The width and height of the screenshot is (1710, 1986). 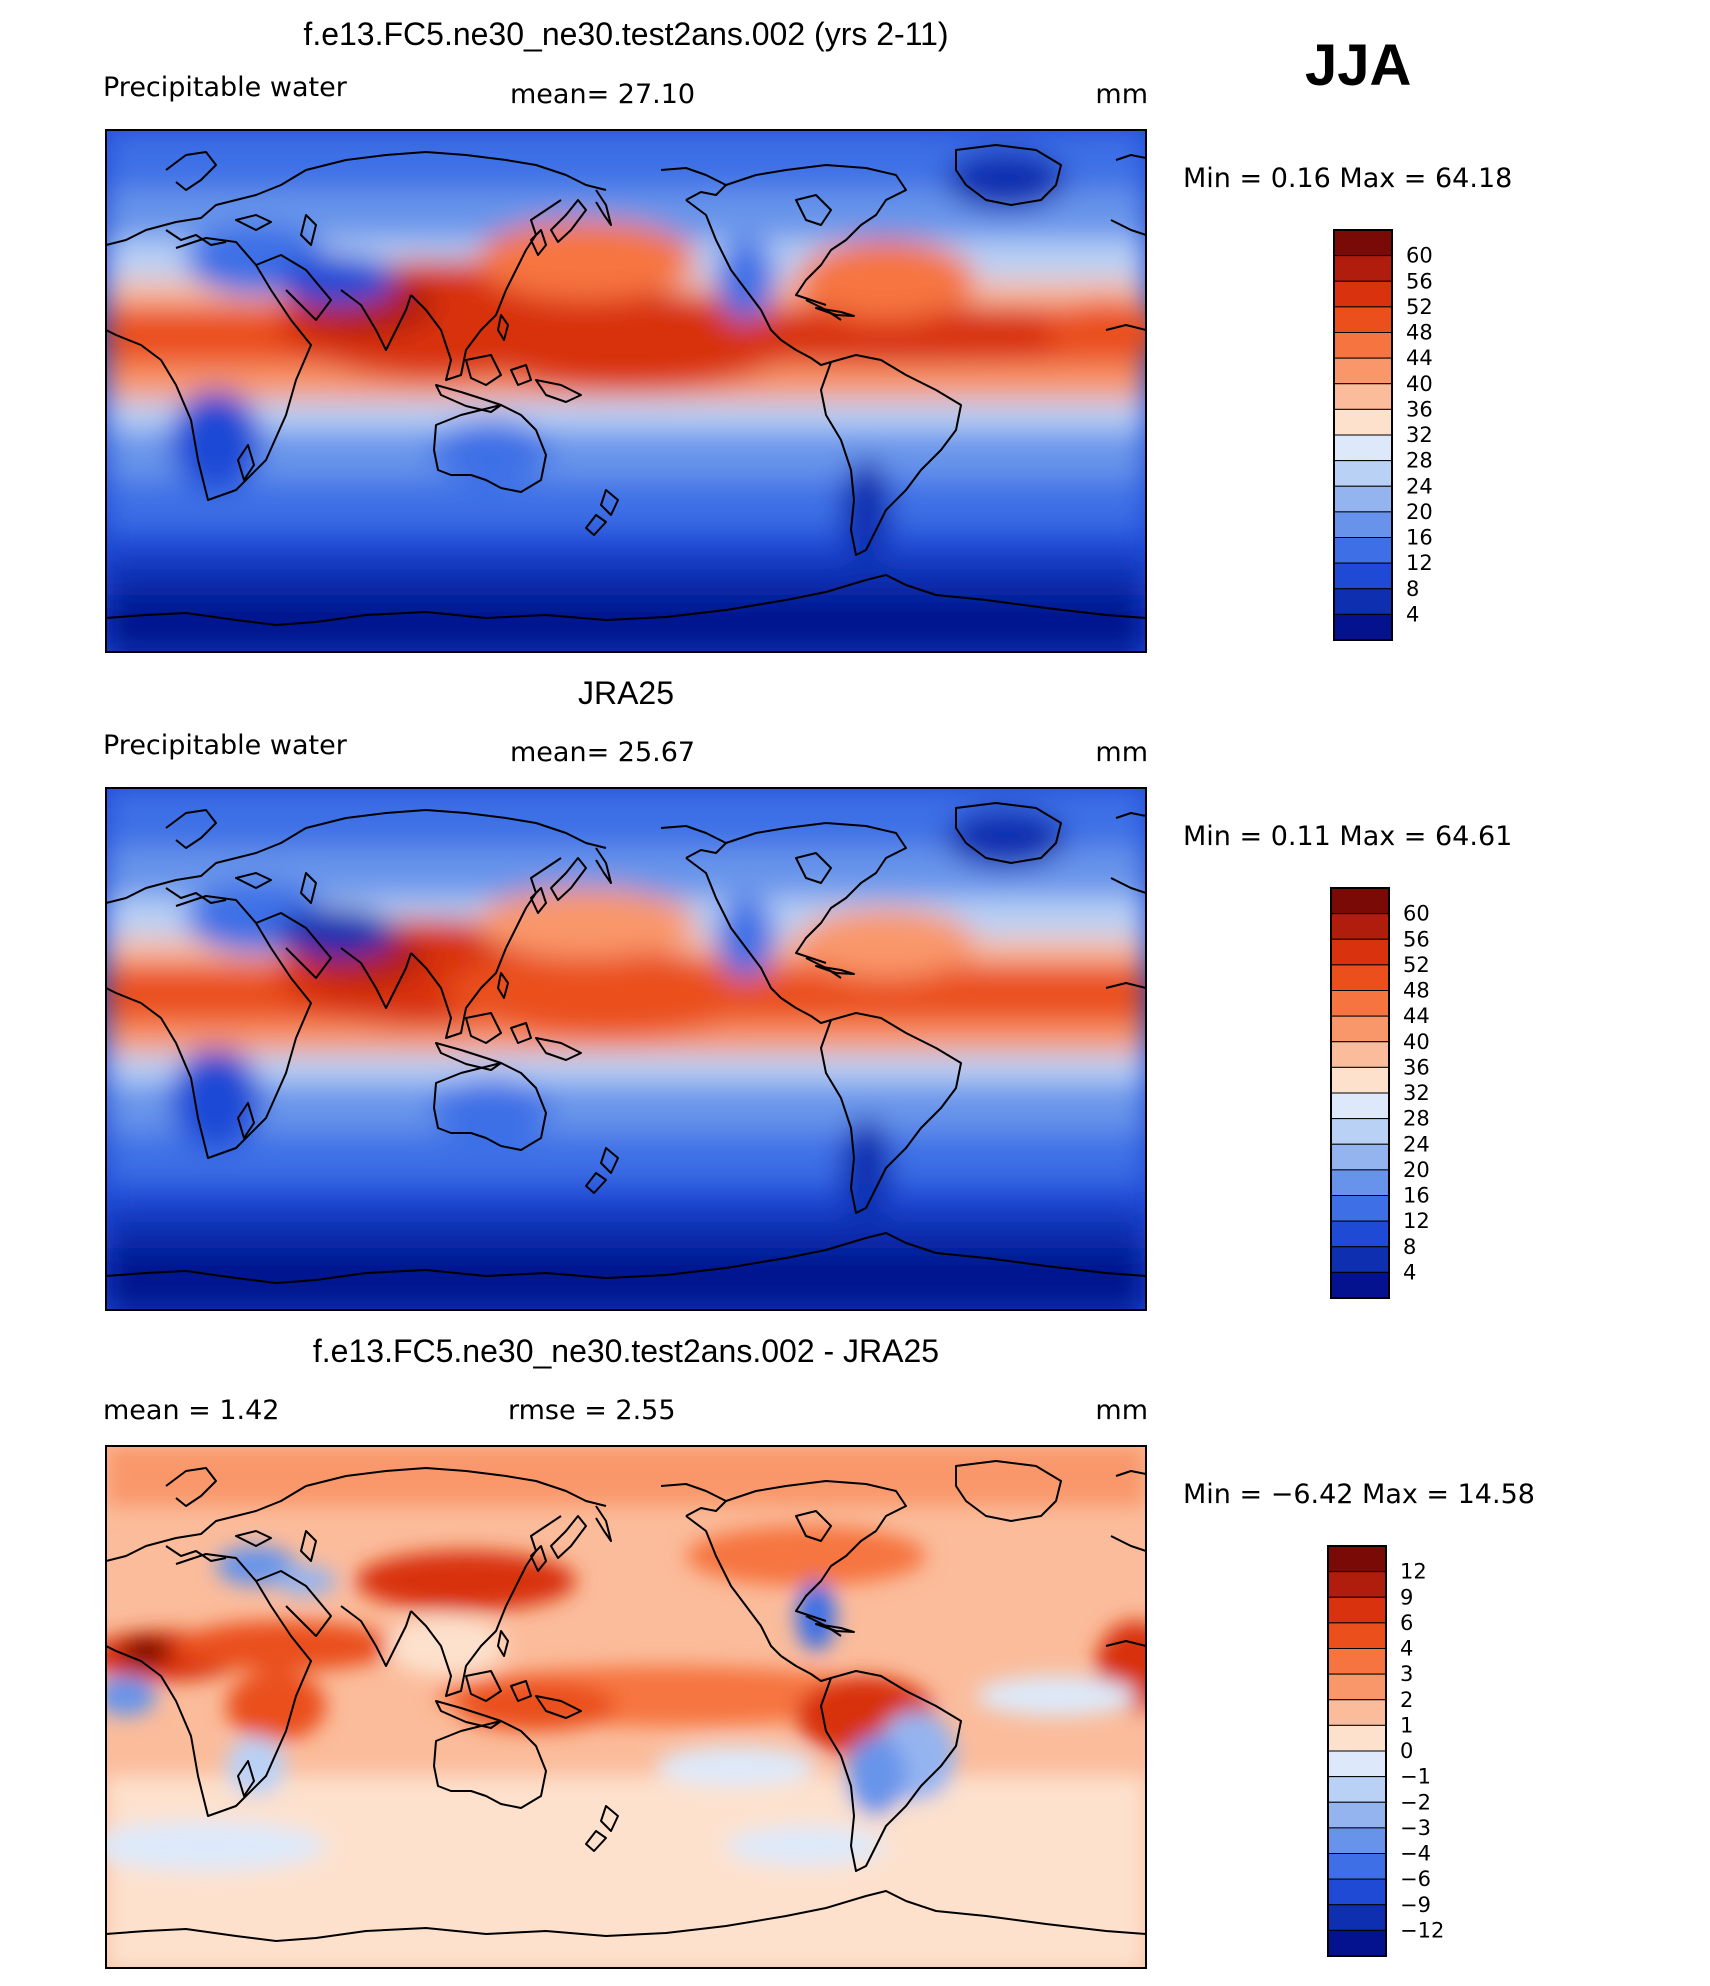 What do you see at coordinates (1416, 939) in the screenshot?
I see `colorbar-tick-label: 56` at bounding box center [1416, 939].